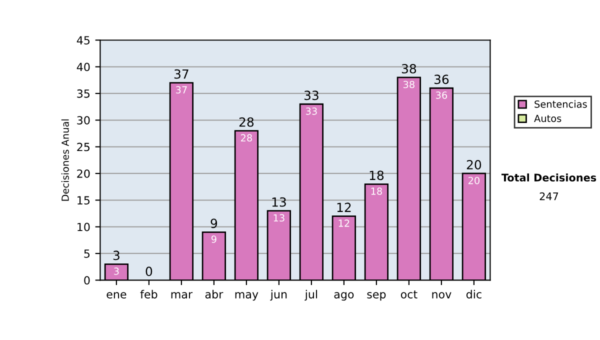 The image size is (600, 340). What do you see at coordinates (344, 296) in the screenshot?
I see `x-tick-label: ago` at bounding box center [344, 296].